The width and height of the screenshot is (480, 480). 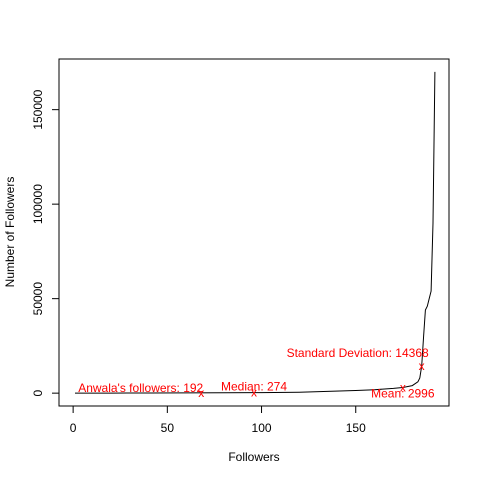 I want to click on x-tick-label: 50, so click(x=168, y=428).